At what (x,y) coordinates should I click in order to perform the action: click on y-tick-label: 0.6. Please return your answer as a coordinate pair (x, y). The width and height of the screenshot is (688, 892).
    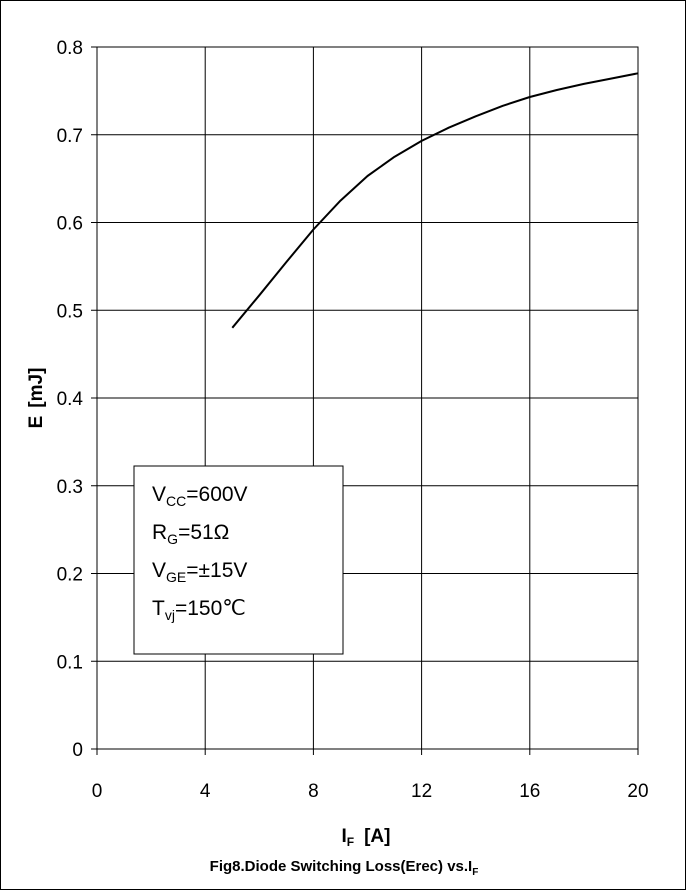
    Looking at the image, I should click on (70, 224).